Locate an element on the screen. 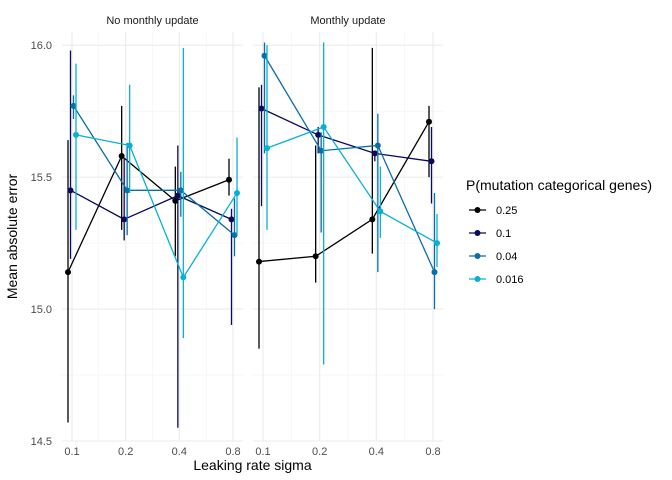  x-axis-title: Leaking rate sigma is located at coordinates (252, 465).